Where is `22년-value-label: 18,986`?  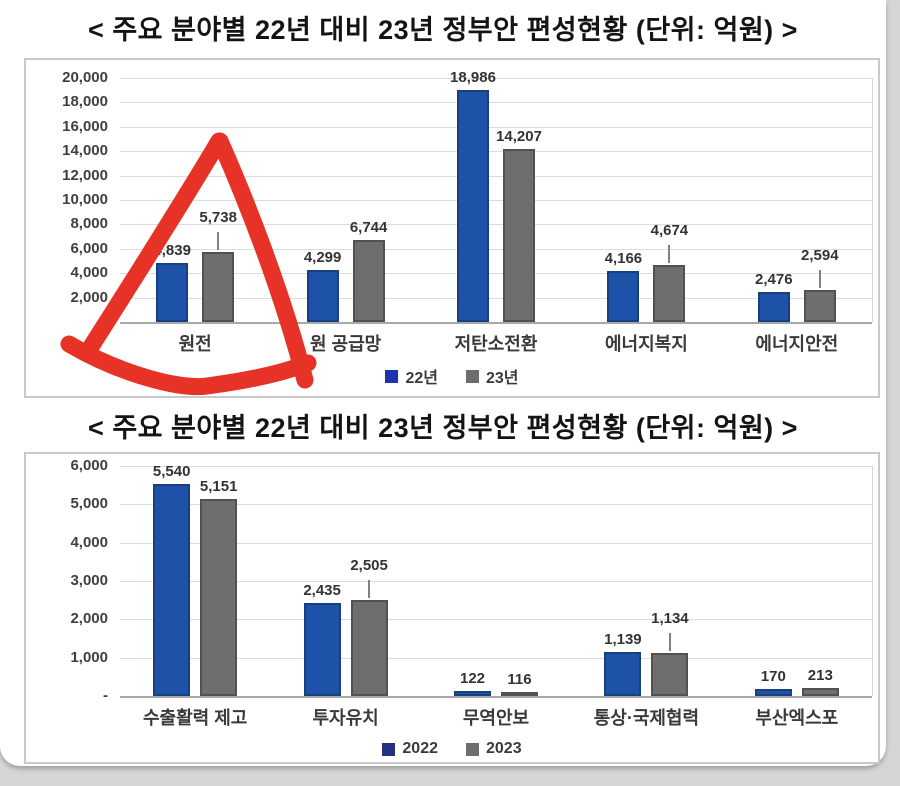
22년-value-label: 18,986 is located at coordinates (473, 78).